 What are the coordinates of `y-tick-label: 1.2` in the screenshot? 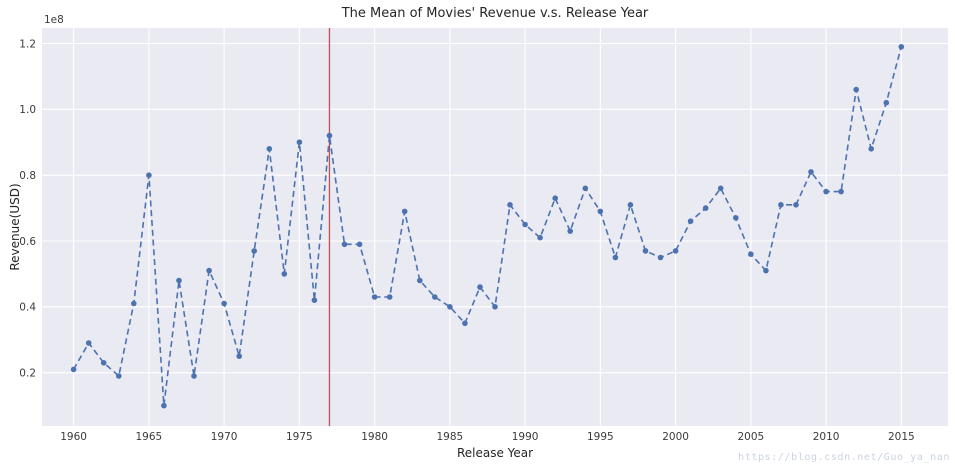 It's located at (27, 44).